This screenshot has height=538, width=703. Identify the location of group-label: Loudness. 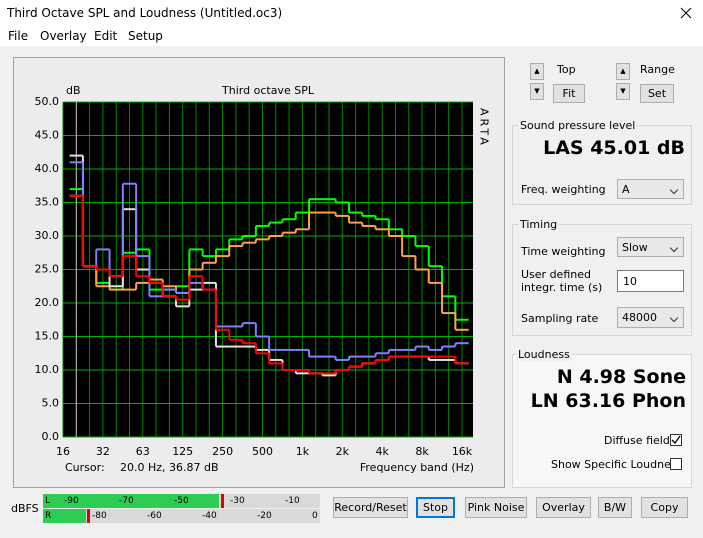
(544, 354).